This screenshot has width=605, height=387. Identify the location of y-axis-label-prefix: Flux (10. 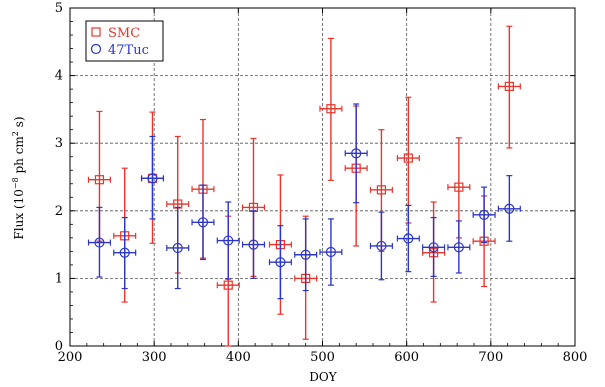
(19, 214).